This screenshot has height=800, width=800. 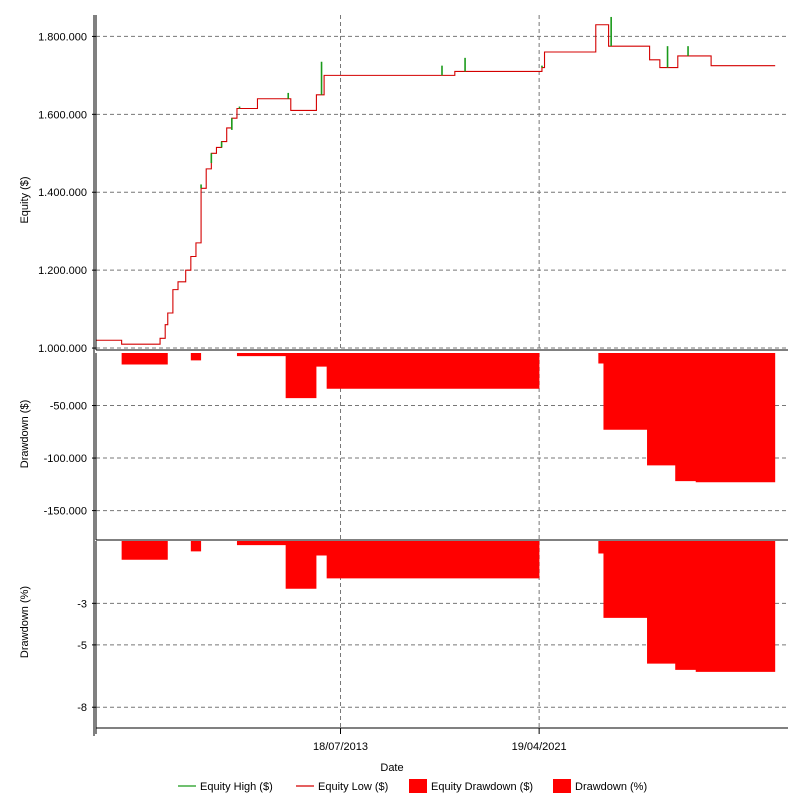 I want to click on series-area-equity-drawdown, so click(x=436, y=418).